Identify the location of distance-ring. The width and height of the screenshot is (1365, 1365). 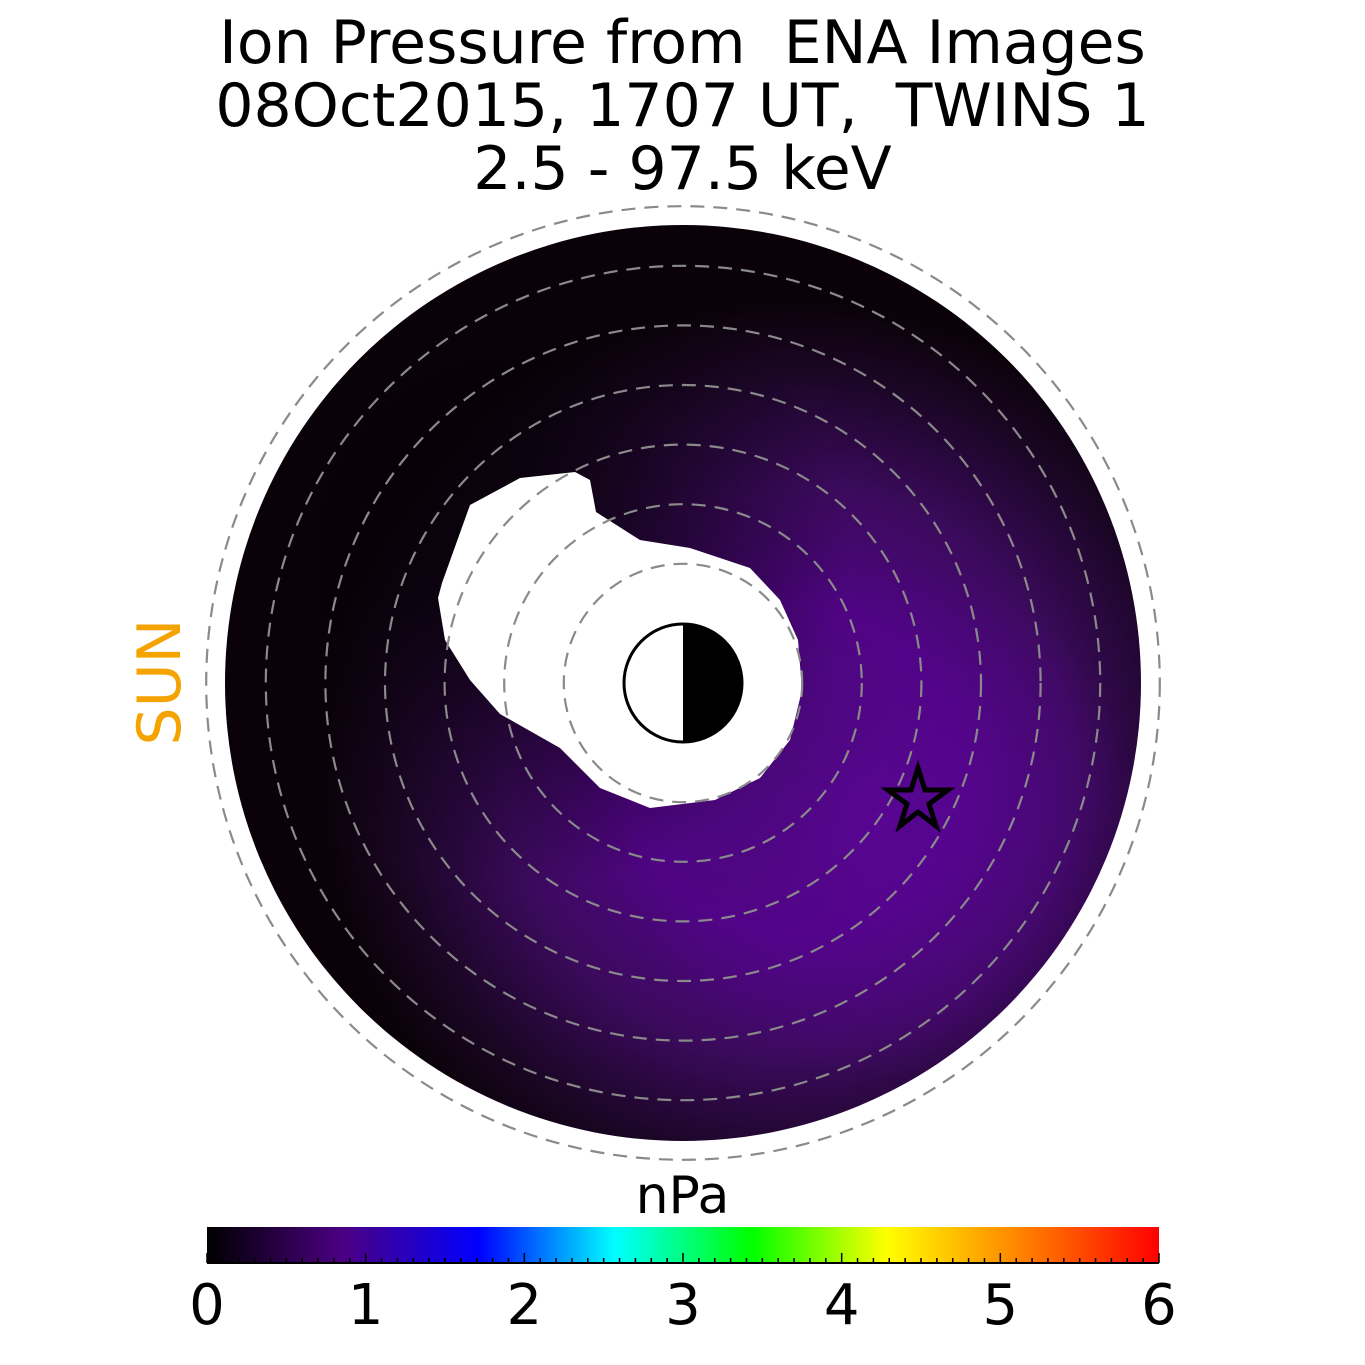
(683, 683).